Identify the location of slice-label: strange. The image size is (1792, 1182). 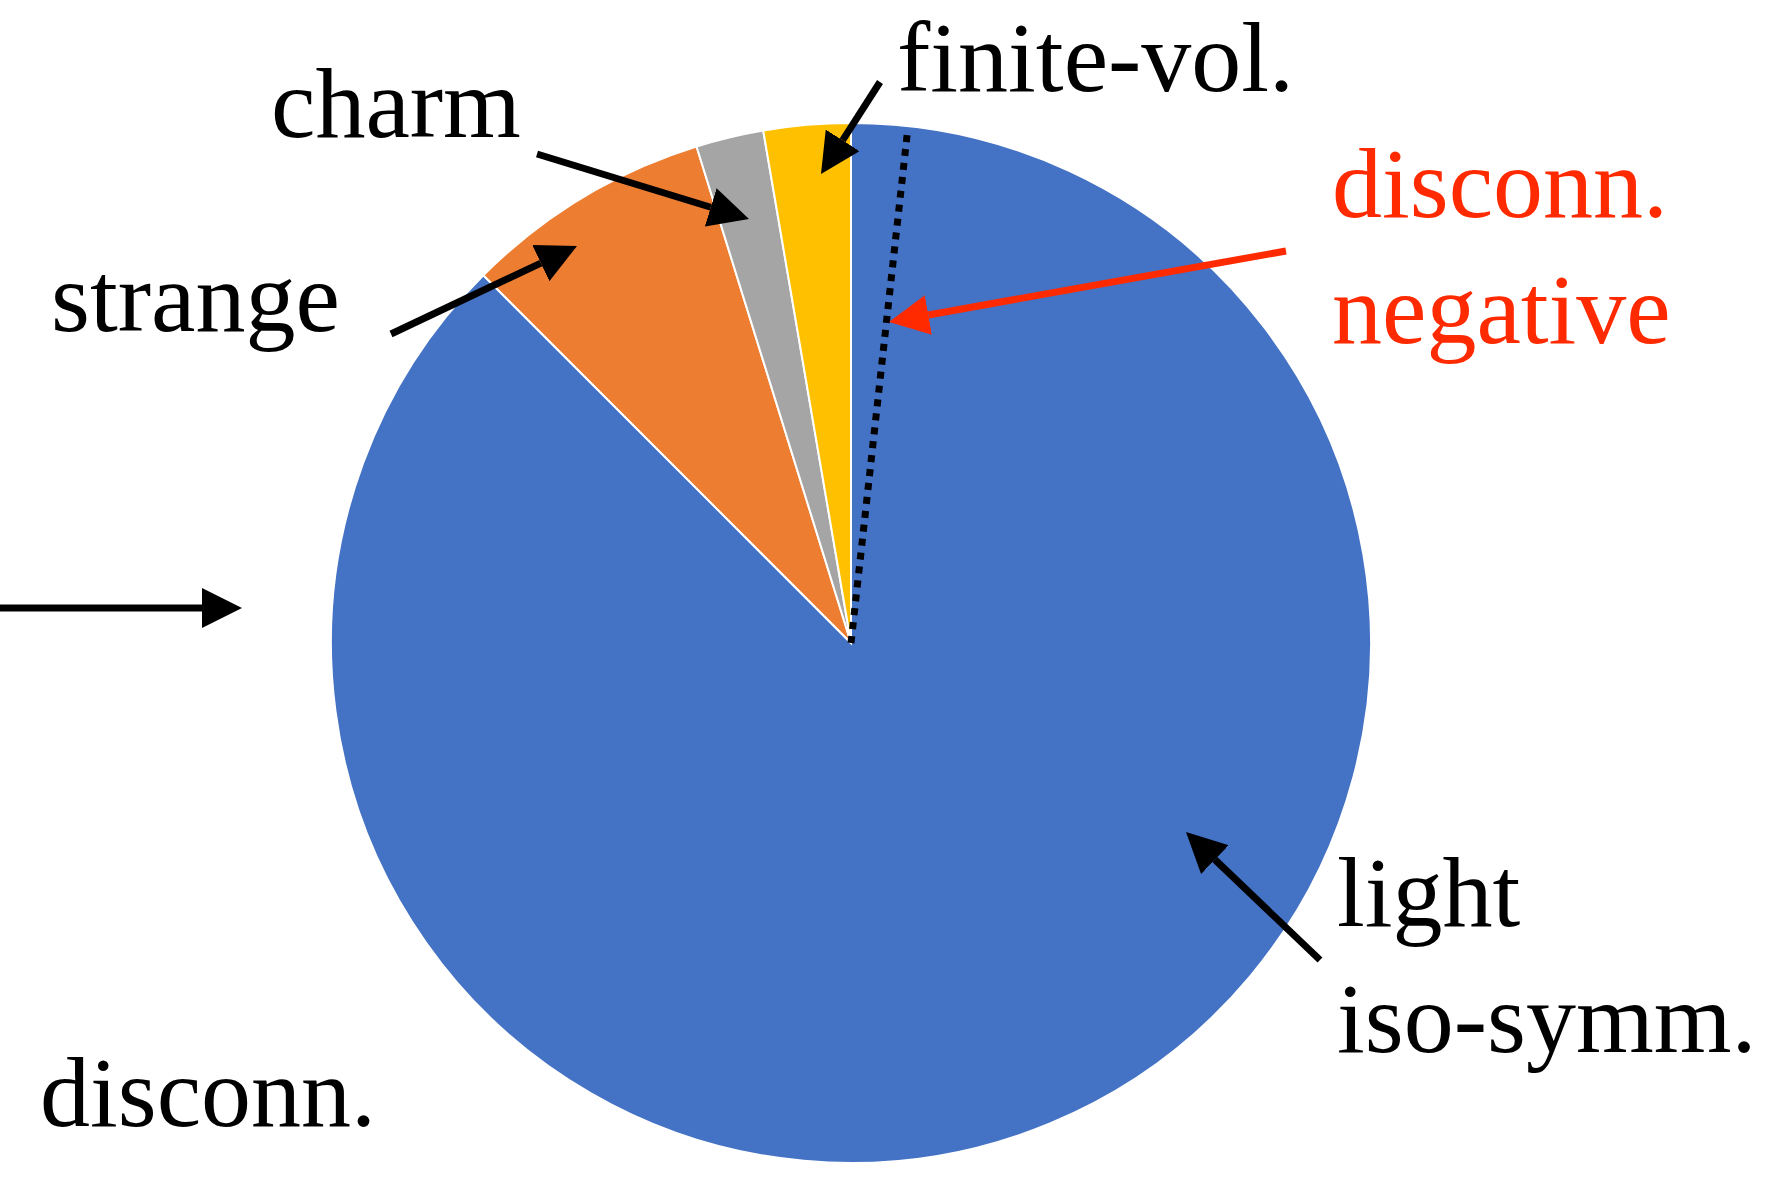
(195, 297).